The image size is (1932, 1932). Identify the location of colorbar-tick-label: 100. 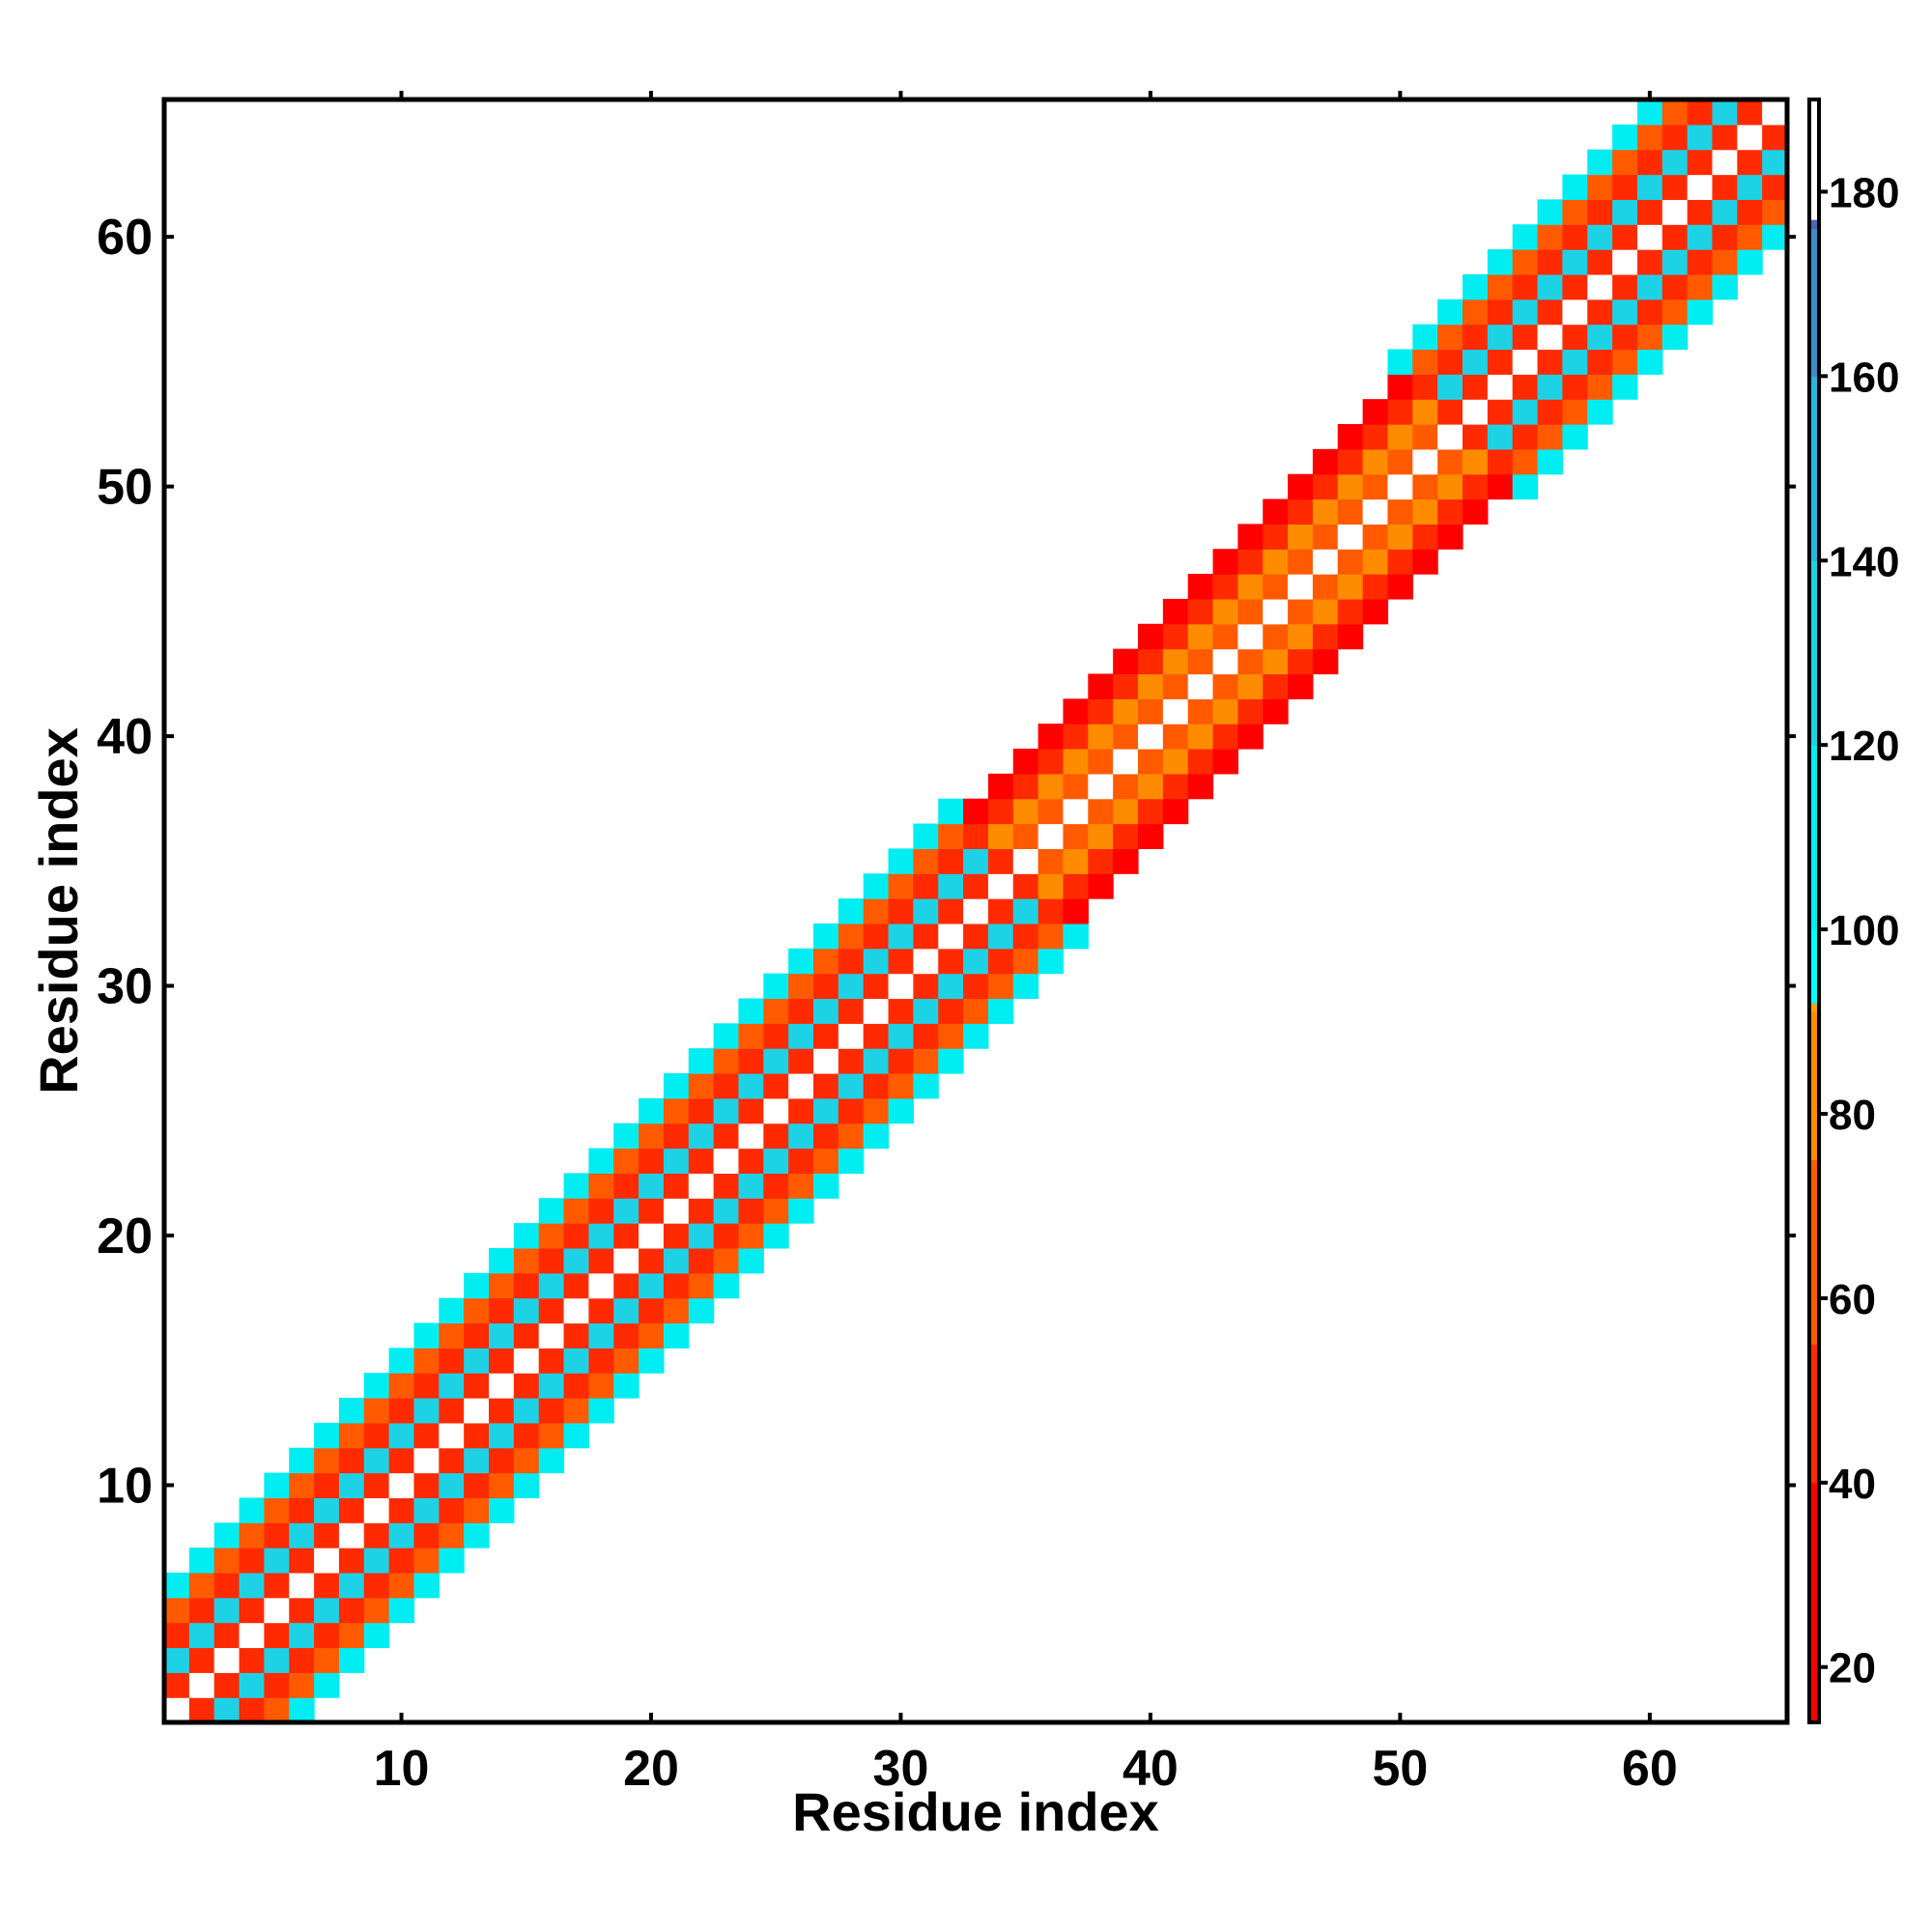
(1864, 930).